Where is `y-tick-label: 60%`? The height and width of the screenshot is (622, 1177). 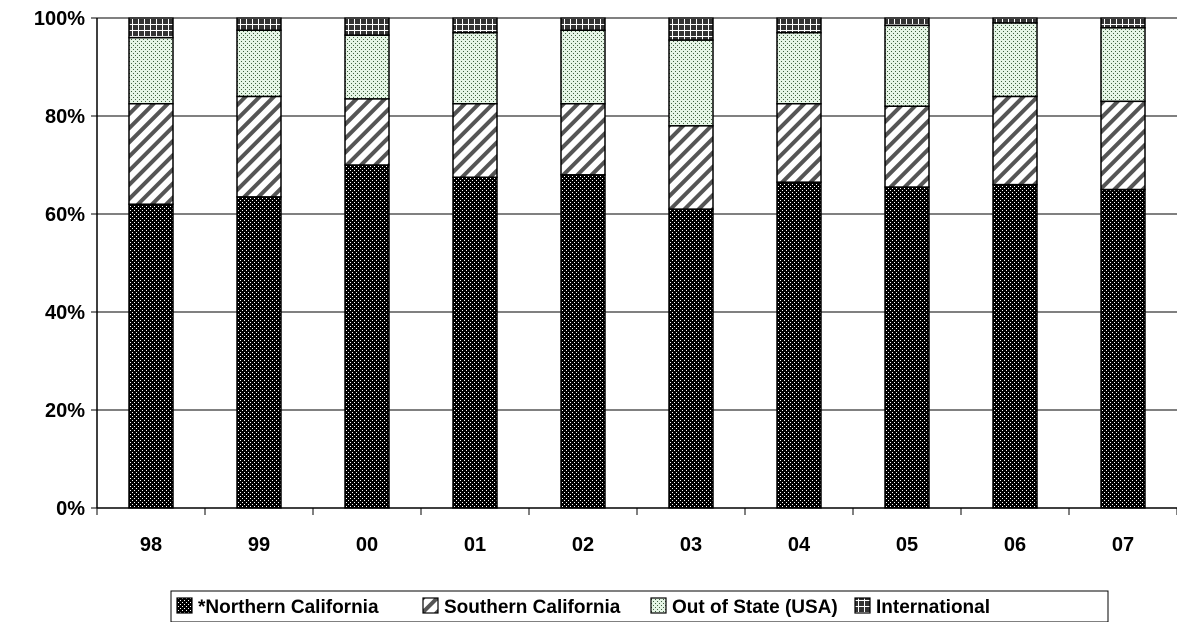
y-tick-label: 60% is located at coordinates (65, 215).